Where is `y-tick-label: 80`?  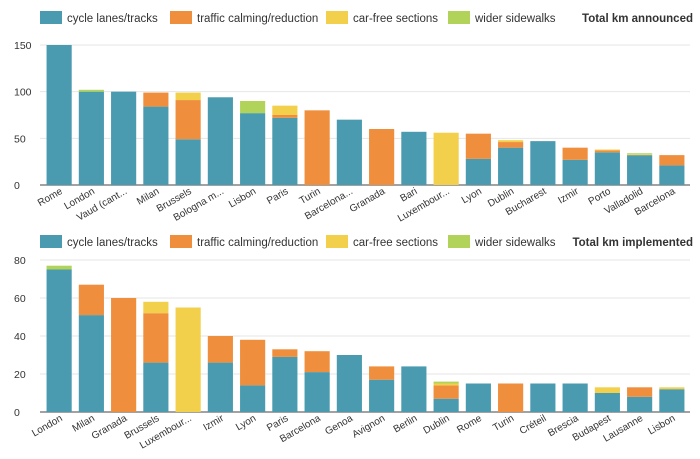 y-tick-label: 80 is located at coordinates (20, 261).